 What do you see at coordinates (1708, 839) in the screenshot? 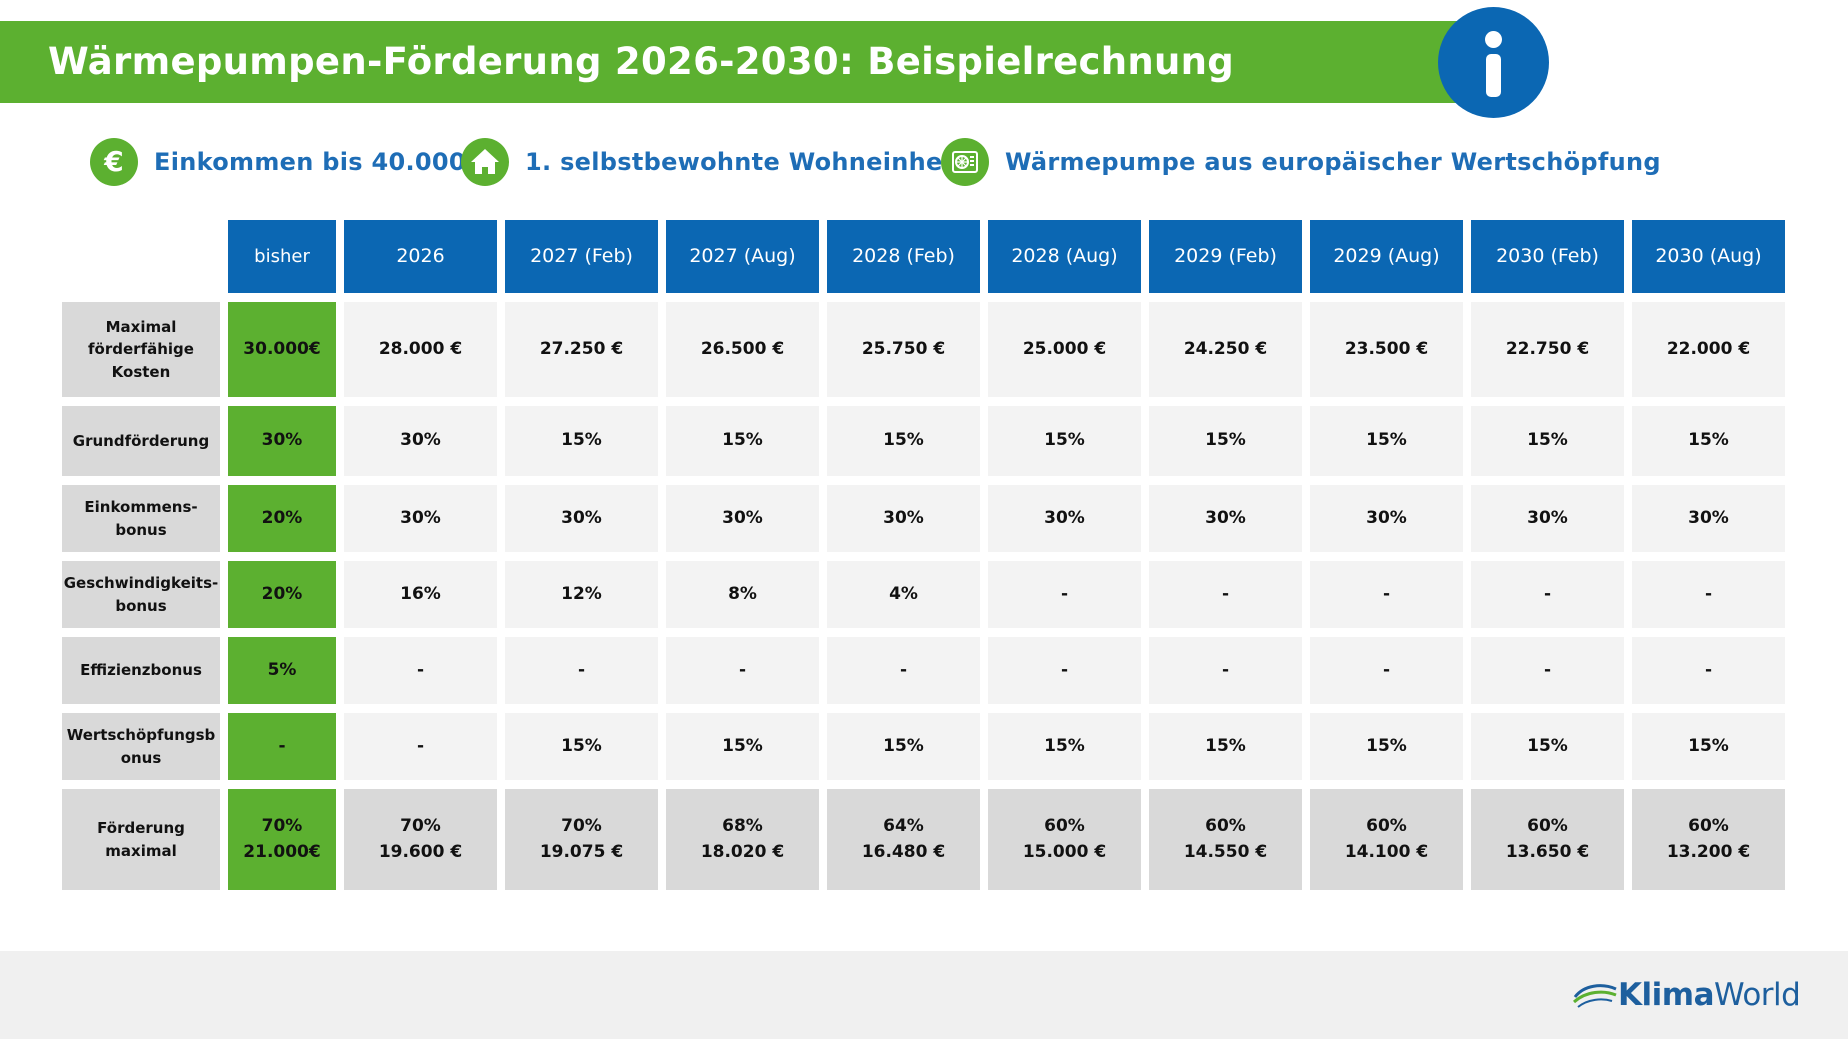
I see `total-cell: 60% 13.200 €` at bounding box center [1708, 839].